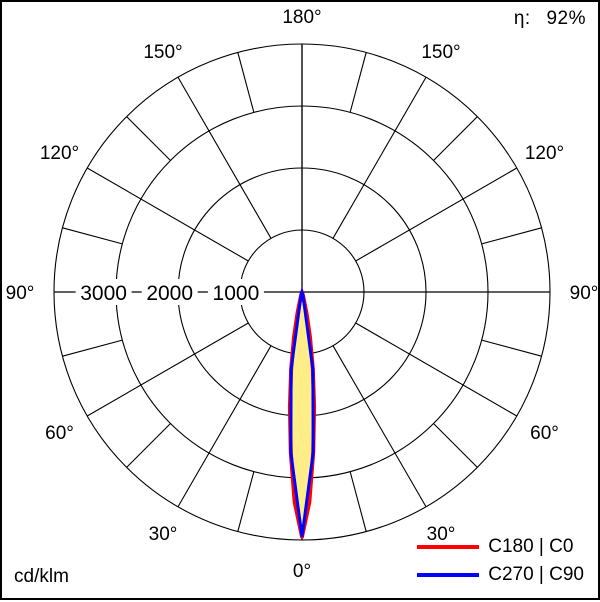 This screenshot has width=600, height=602. What do you see at coordinates (522, 18) in the screenshot?
I see `efficiency-label: η:` at bounding box center [522, 18].